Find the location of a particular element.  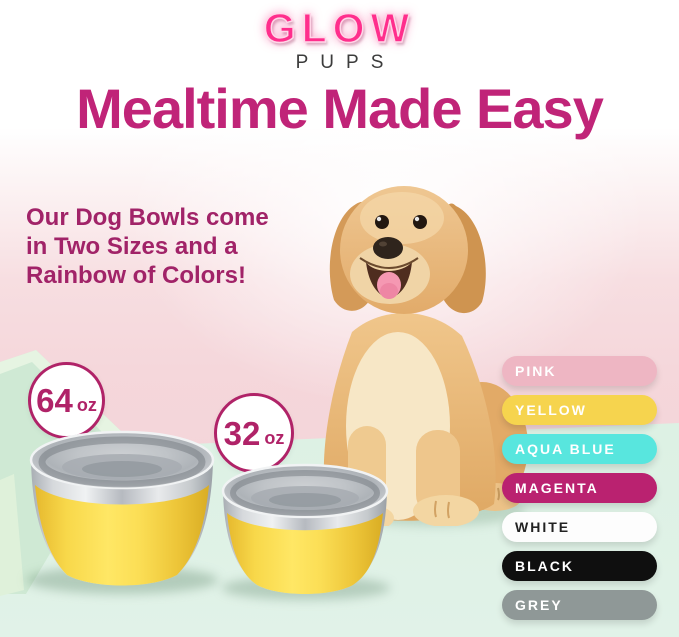

swatch-aqua-blue: AQUA BLUE is located at coordinates (579, 449).